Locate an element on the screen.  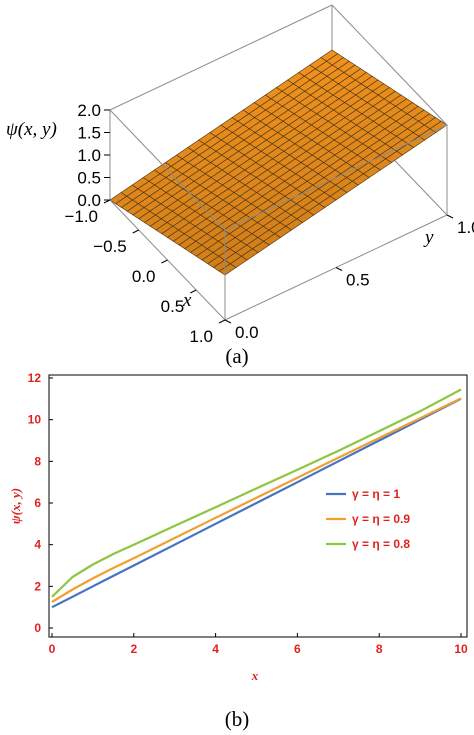
y-tick-label: 0 is located at coordinates (37, 628).